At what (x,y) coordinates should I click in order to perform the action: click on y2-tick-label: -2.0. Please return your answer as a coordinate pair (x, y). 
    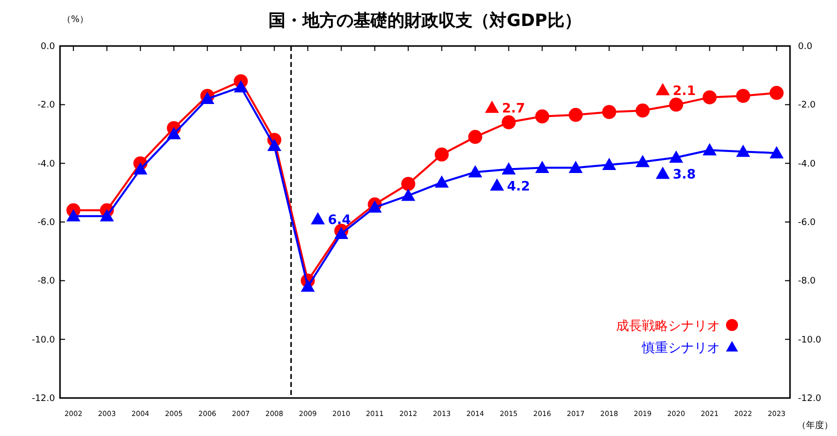
    Looking at the image, I should click on (807, 105).